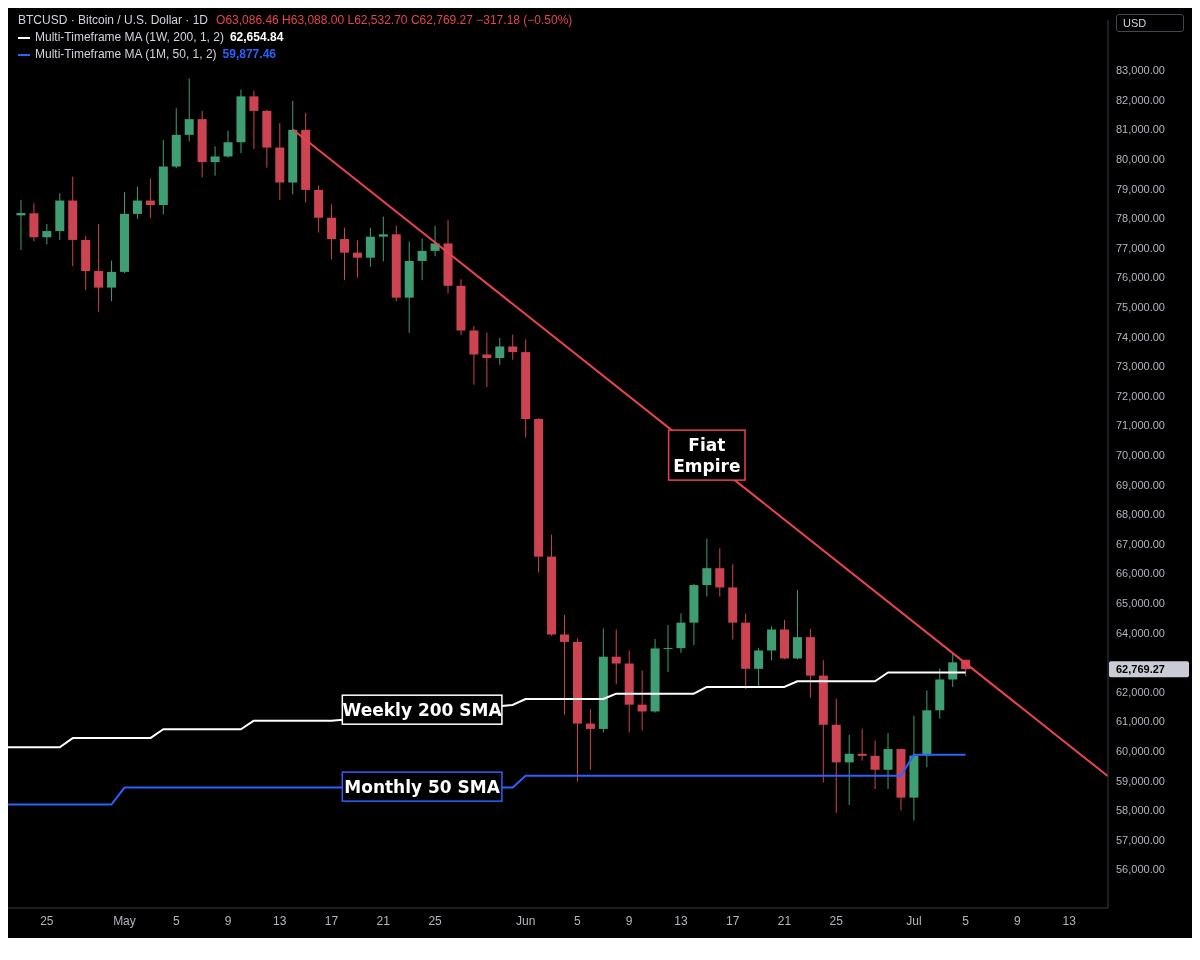 The width and height of the screenshot is (1200, 960). Describe the element at coordinates (1140, 366) in the screenshot. I see `y-tick-label: 73,000.00` at that location.